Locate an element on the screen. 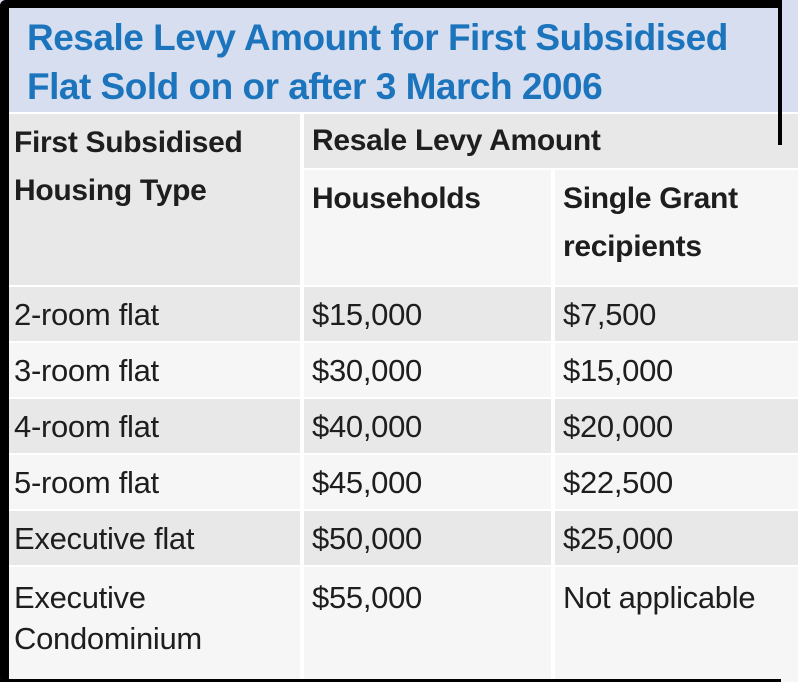  frame-border-left is located at coordinates (4, 341).